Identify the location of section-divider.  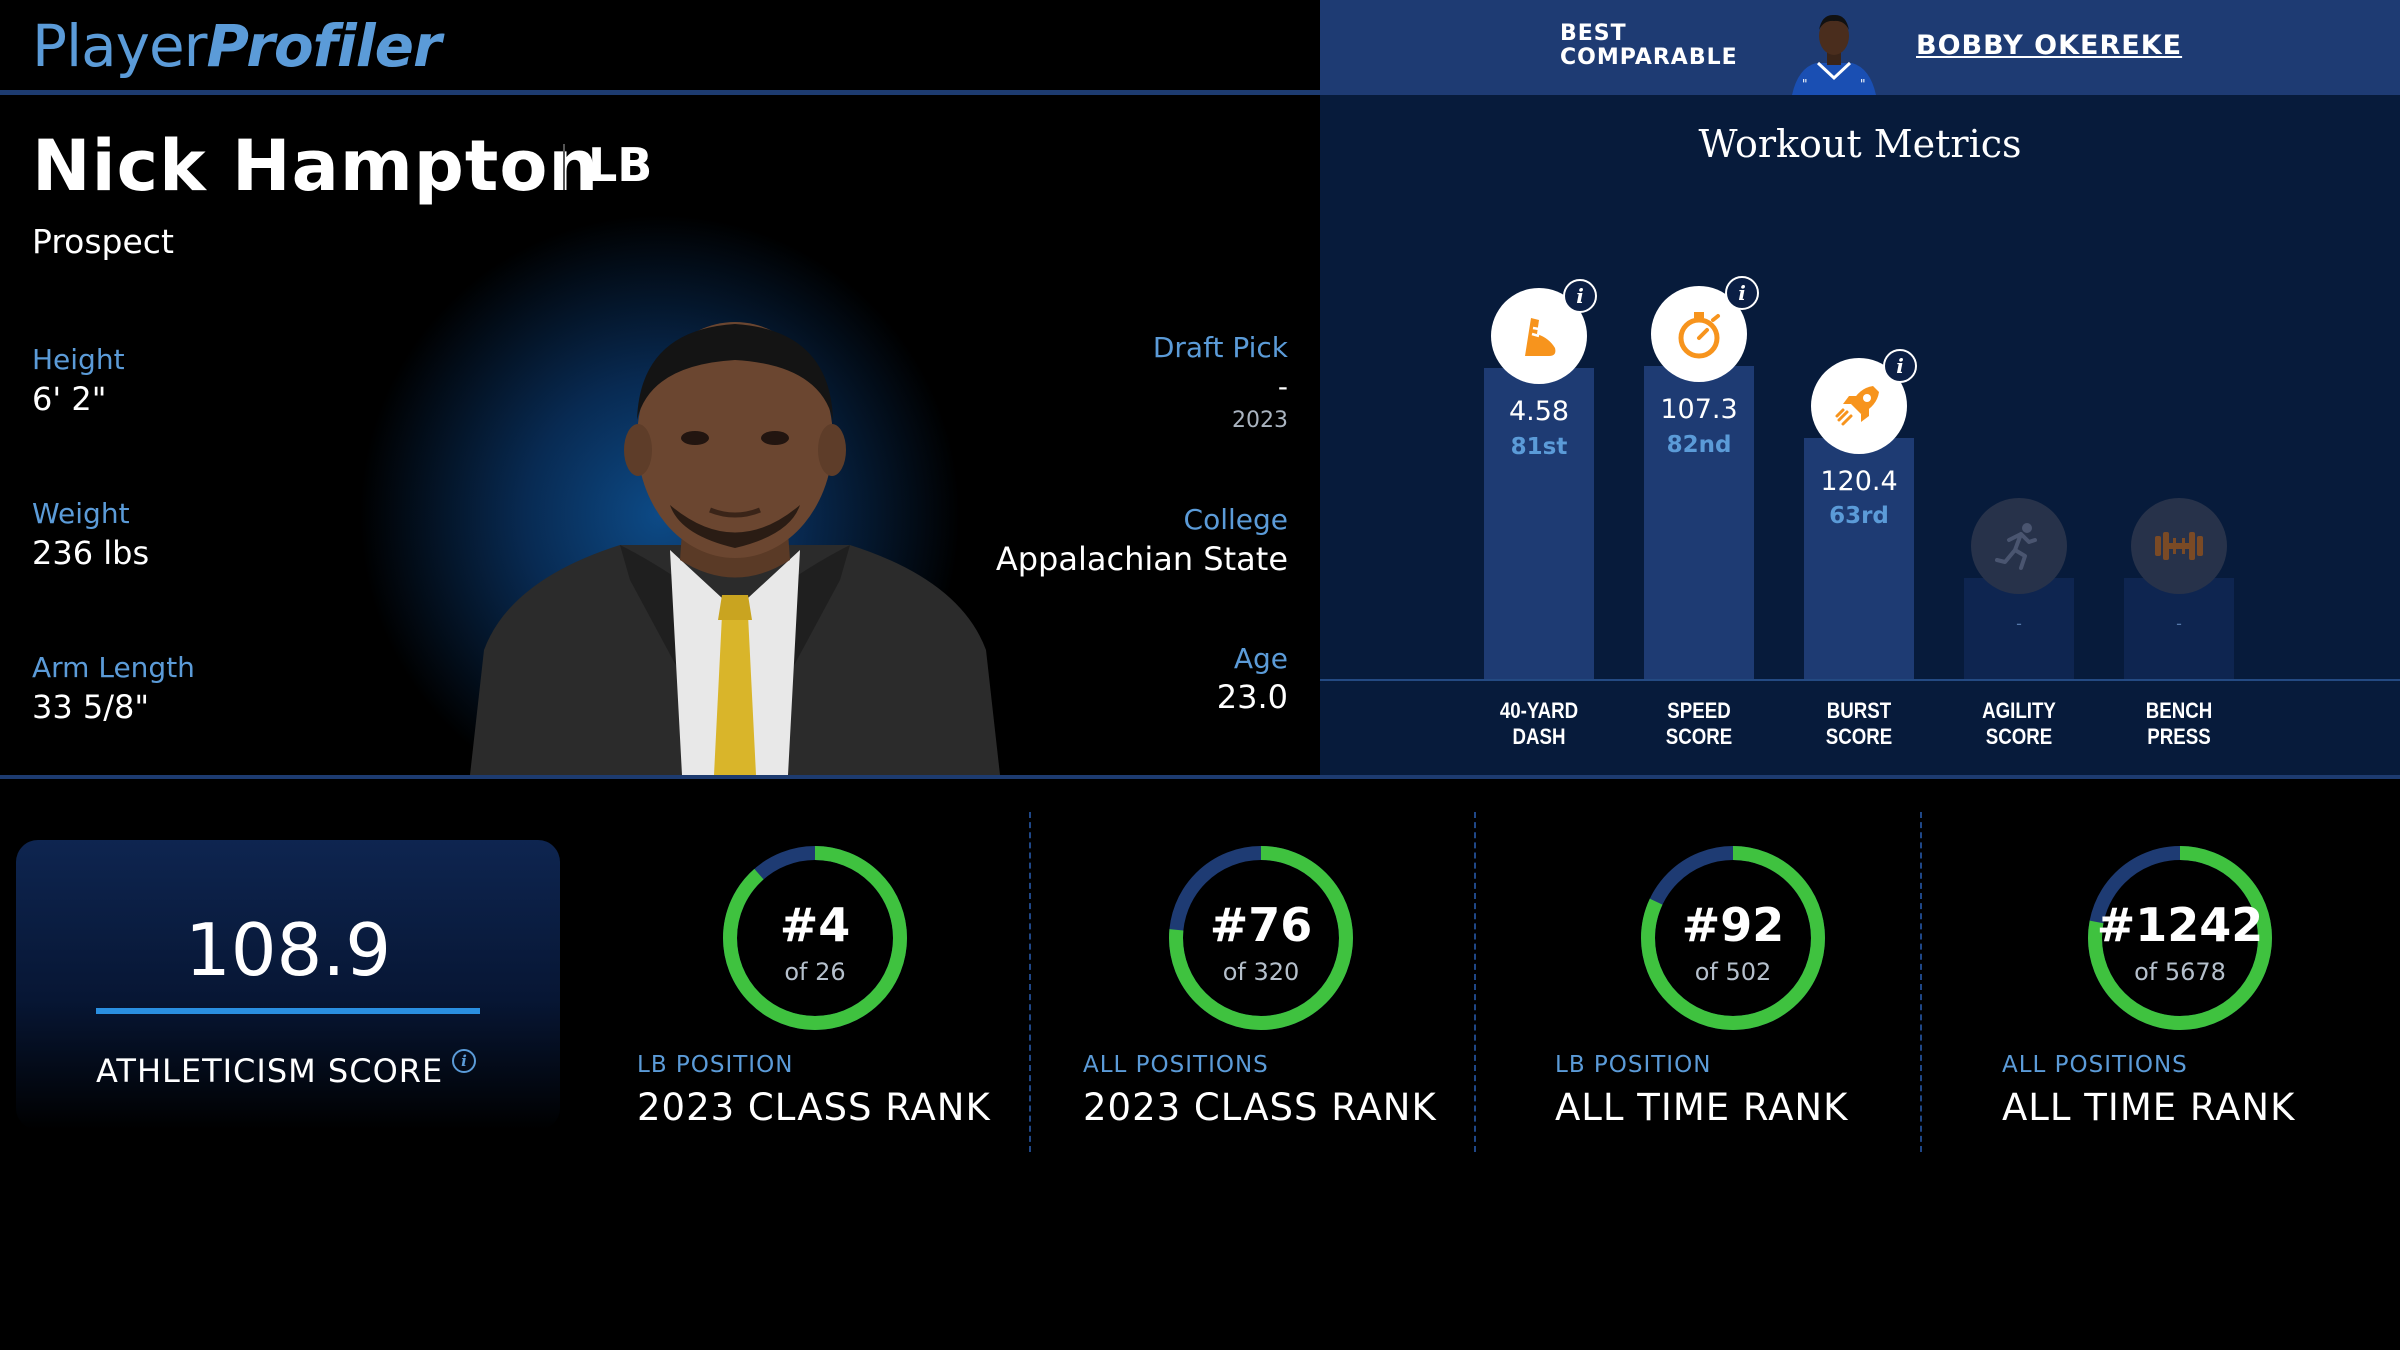
(1200, 777).